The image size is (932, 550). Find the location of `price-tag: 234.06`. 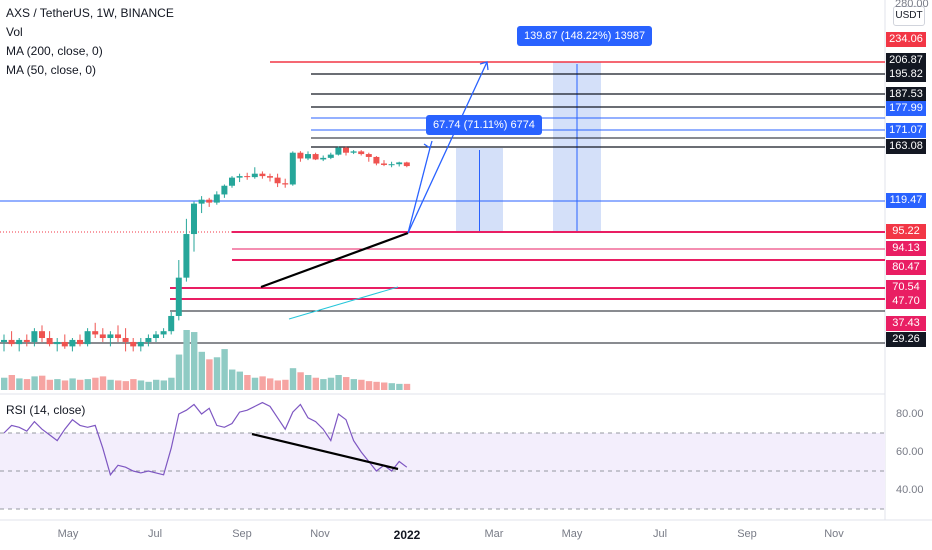

price-tag: 234.06 is located at coordinates (906, 39).